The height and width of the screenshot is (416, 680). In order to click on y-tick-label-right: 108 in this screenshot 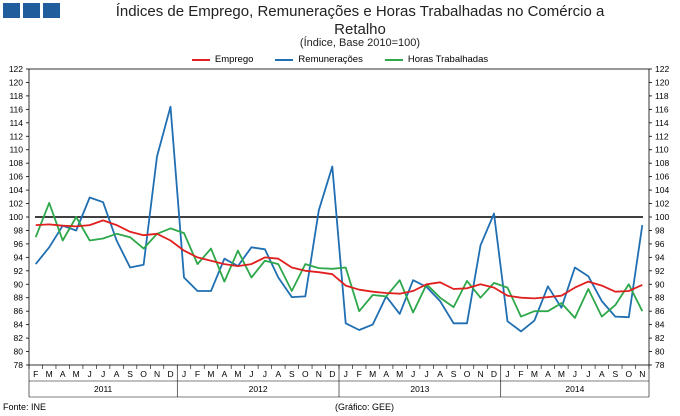, I will do `click(662, 163)`.